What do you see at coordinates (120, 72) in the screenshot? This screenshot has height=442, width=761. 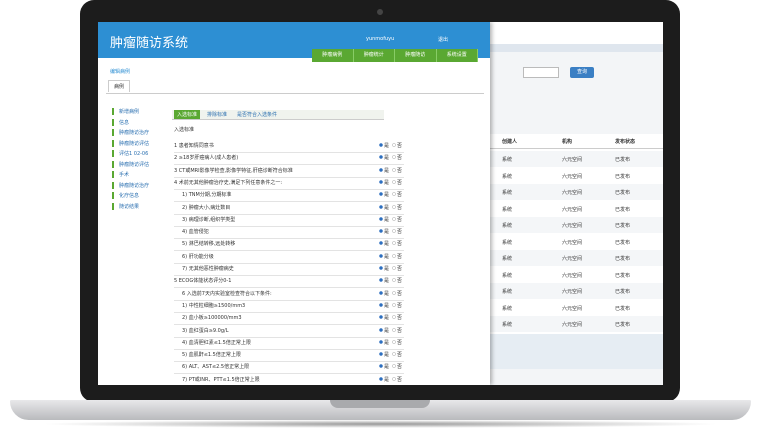 I see `breadcrumb: 编辑病例` at bounding box center [120, 72].